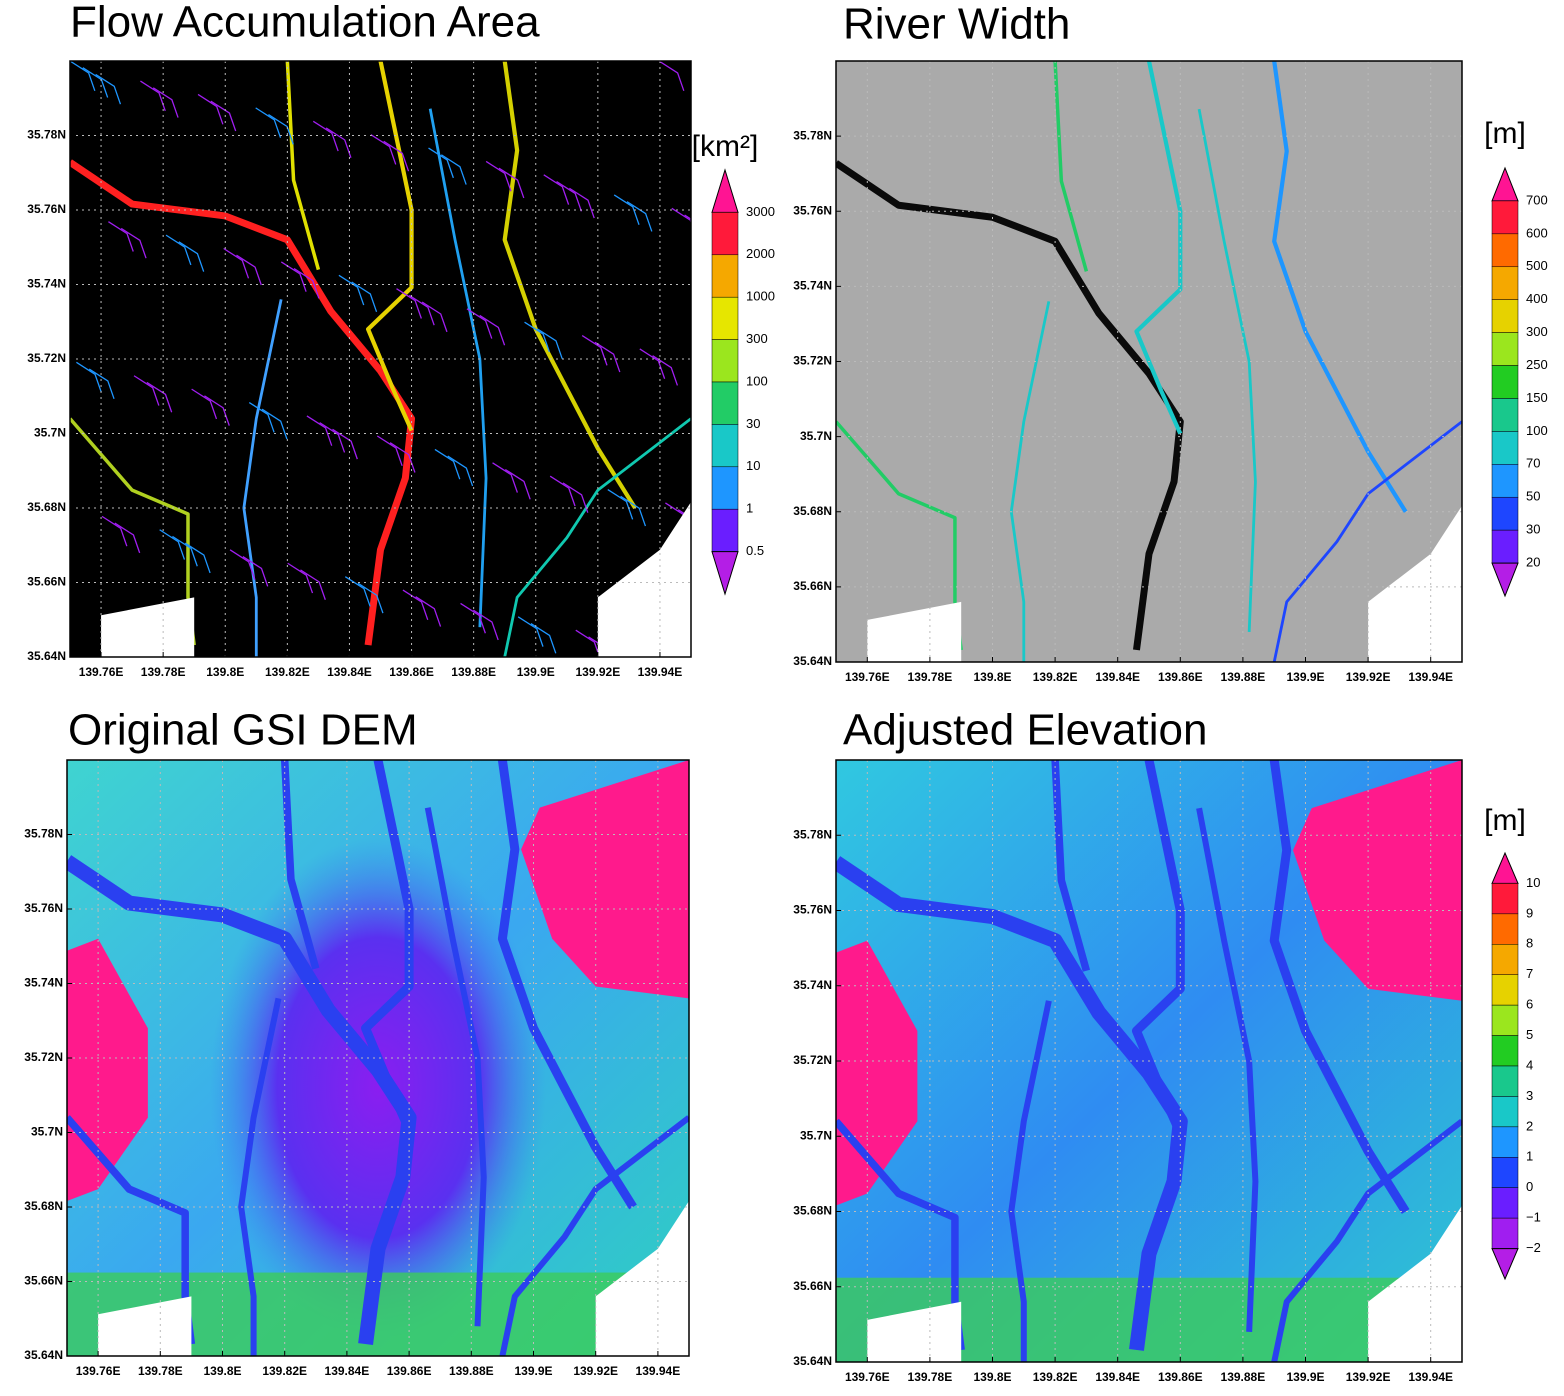 The height and width of the screenshot is (1396, 1564). What do you see at coordinates (243, 730) in the screenshot?
I see `panel-title: Original GSI DEM` at bounding box center [243, 730].